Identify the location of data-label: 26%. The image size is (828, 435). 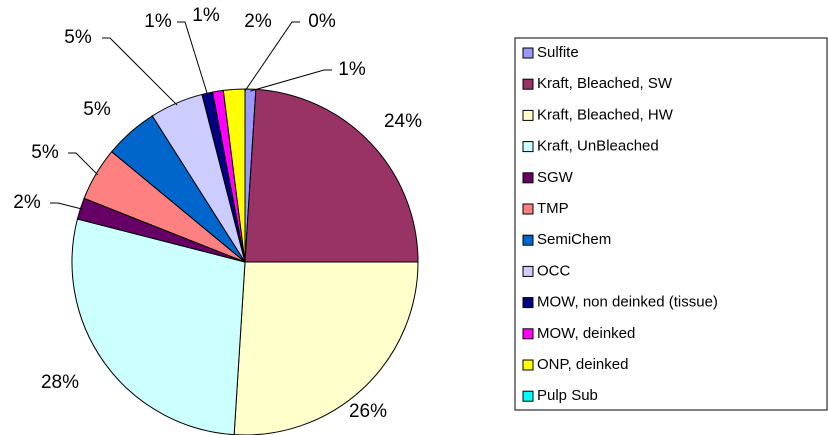
(368, 411).